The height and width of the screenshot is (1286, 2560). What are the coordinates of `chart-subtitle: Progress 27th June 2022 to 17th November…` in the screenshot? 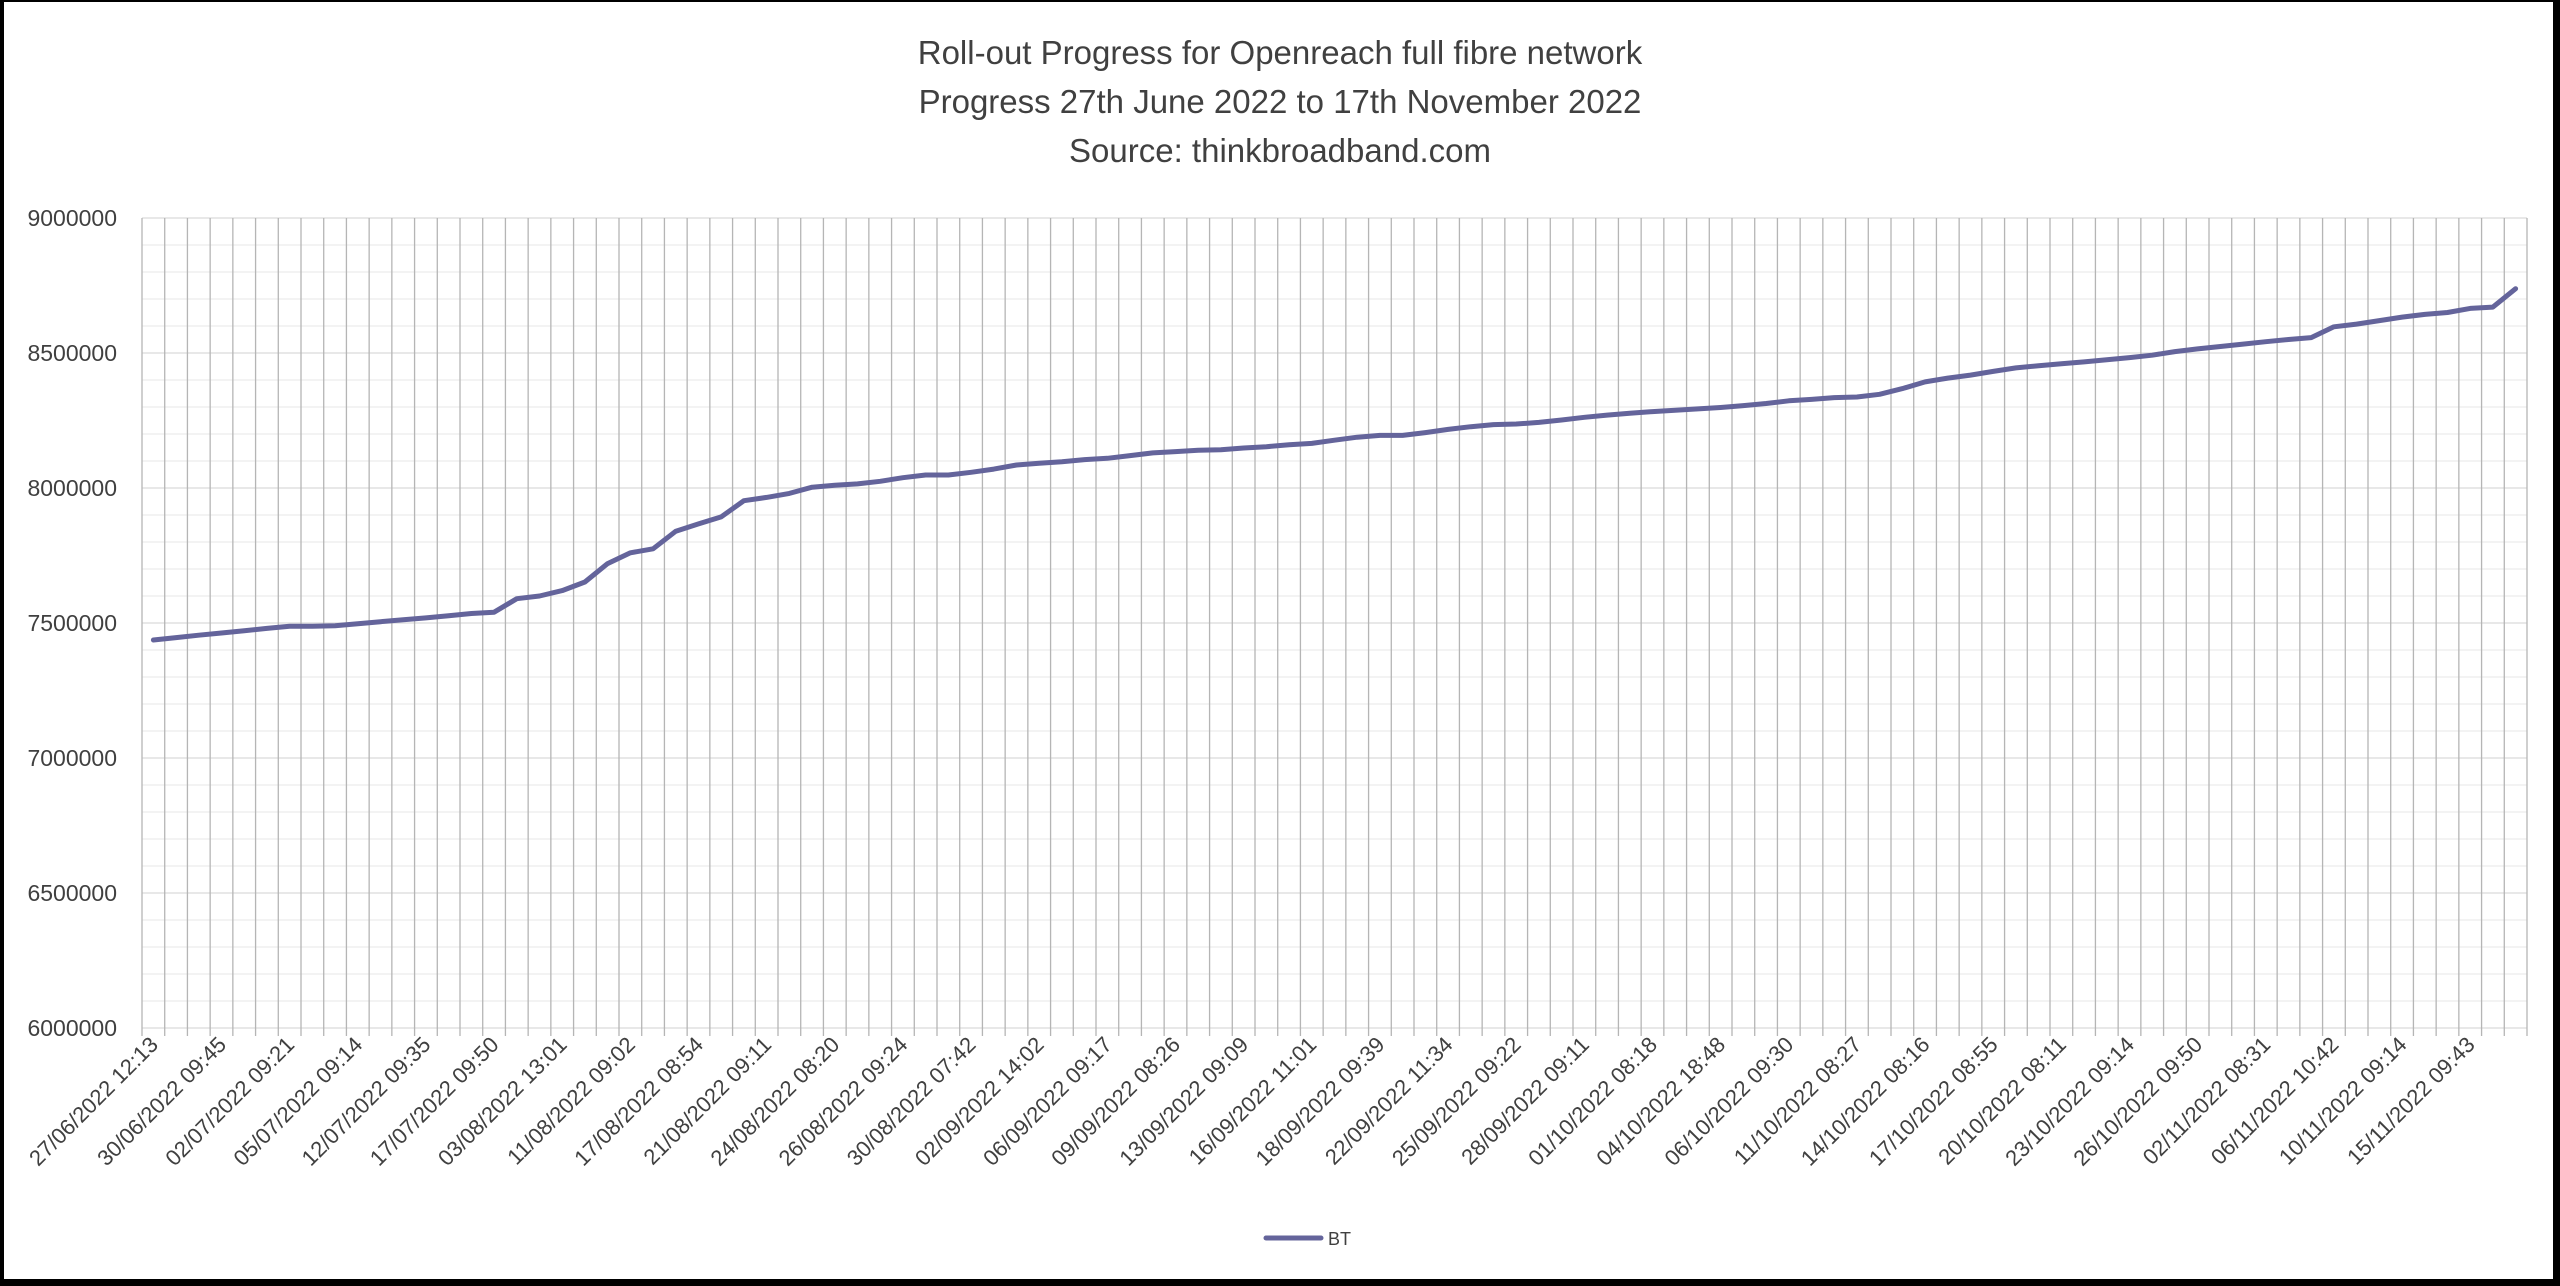 It's located at (1280, 101).